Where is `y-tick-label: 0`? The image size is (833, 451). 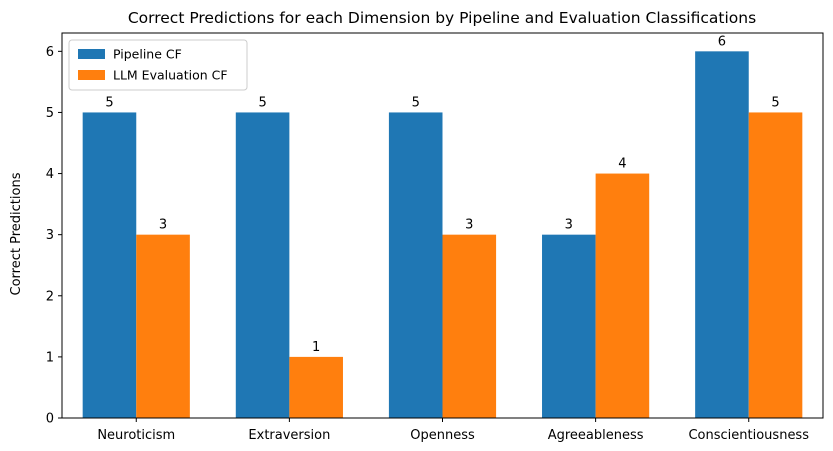
y-tick-label: 0 is located at coordinates (50, 419).